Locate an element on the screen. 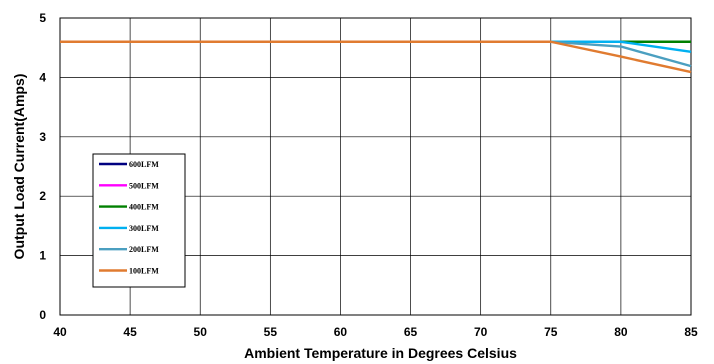 Image resolution: width=714 pixels, height=364 pixels. legend-label: 100LFM is located at coordinates (144, 271).